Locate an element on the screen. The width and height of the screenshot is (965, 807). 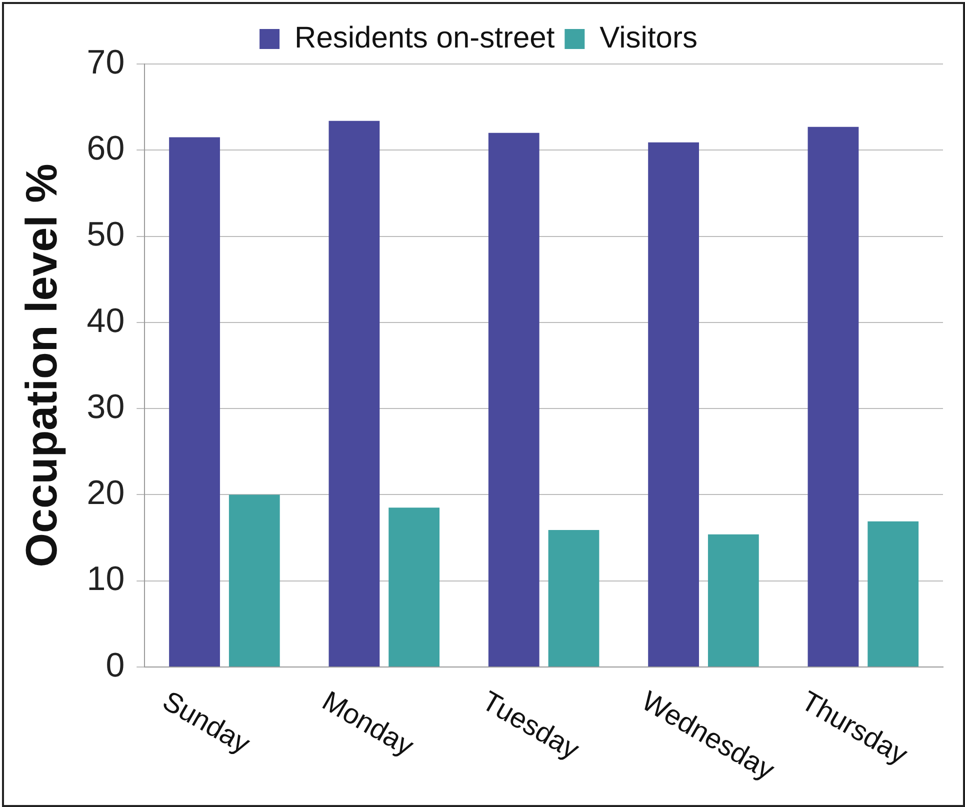
y-tick-label: 50 is located at coordinates (105, 235).